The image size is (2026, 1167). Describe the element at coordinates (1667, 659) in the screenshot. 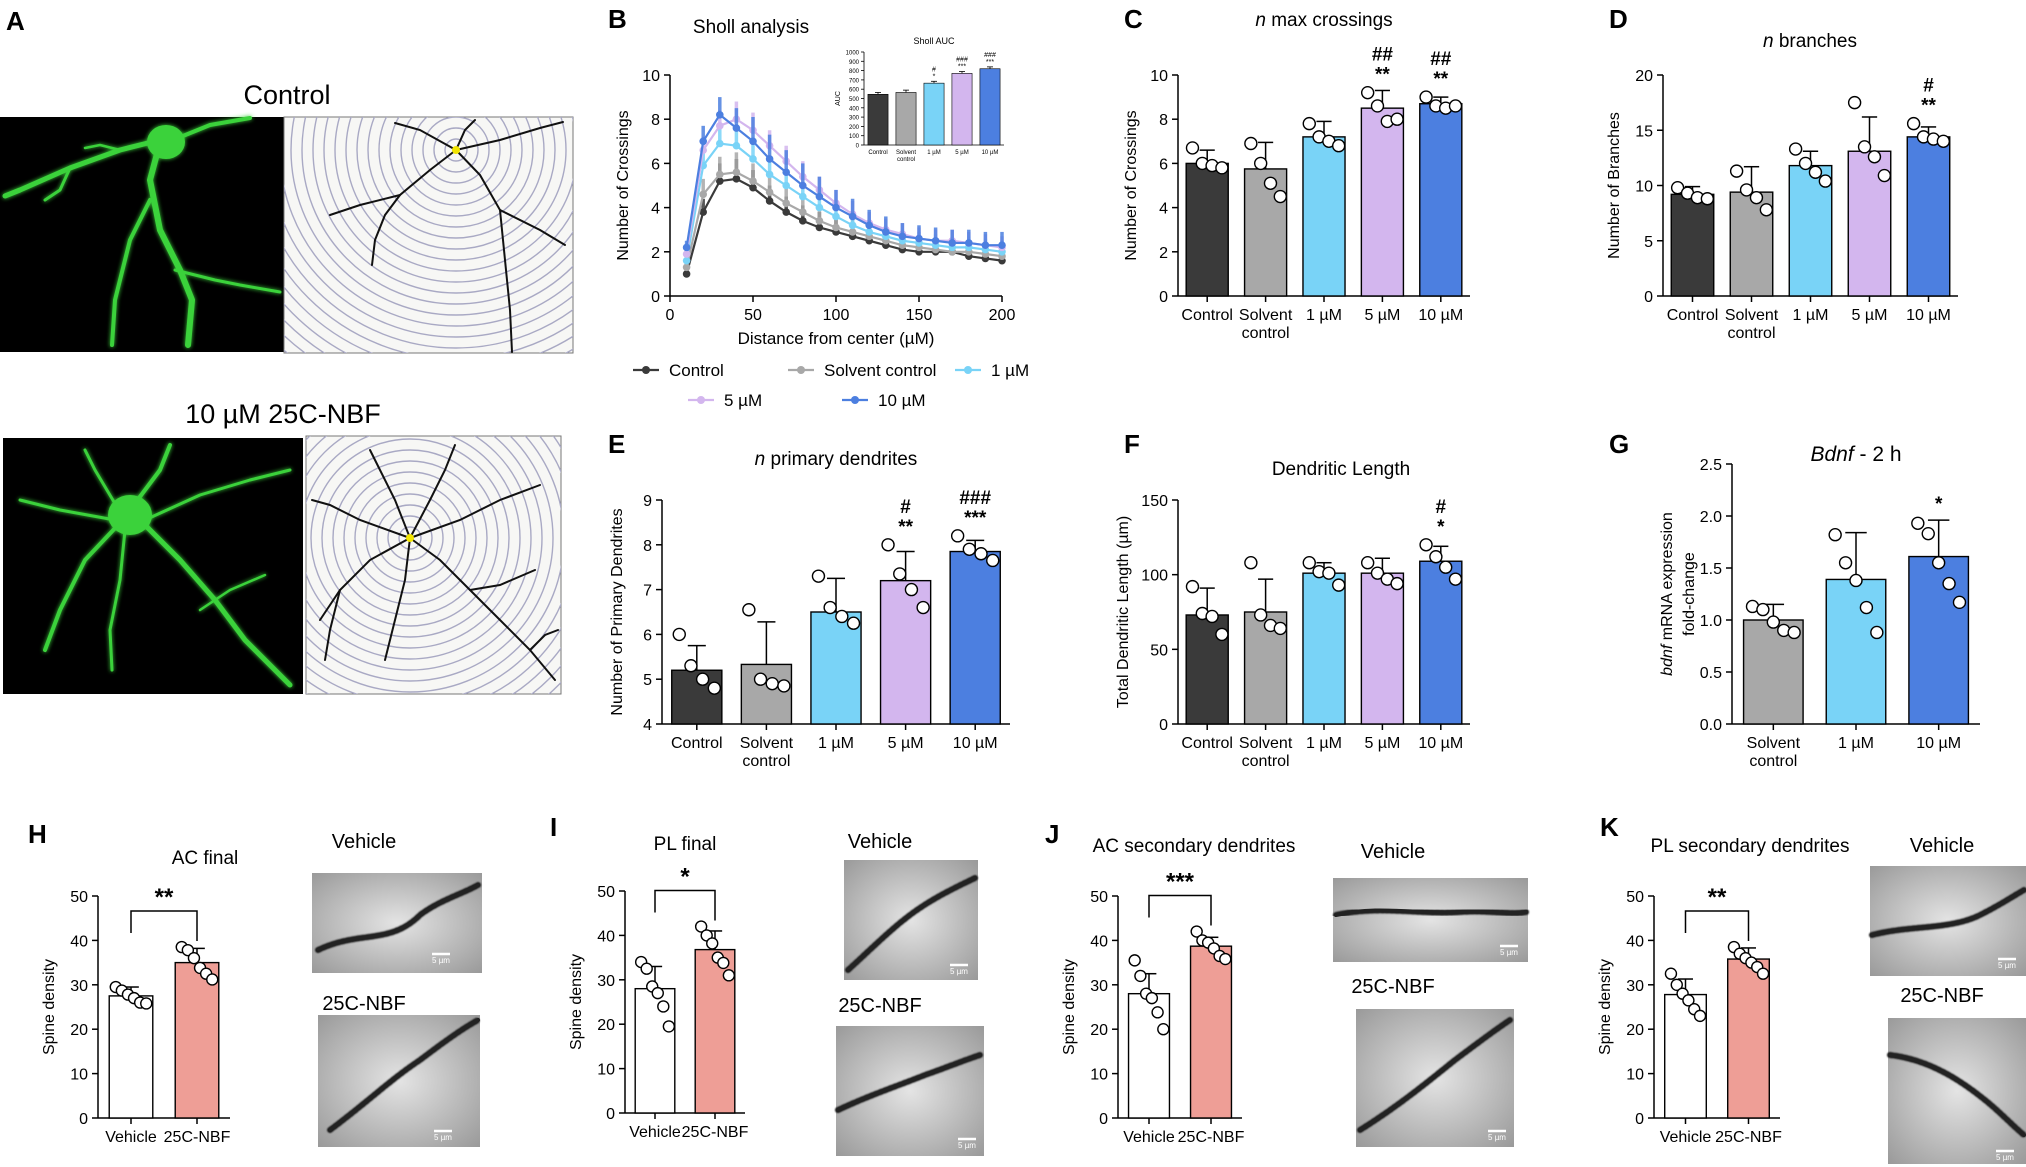

I see `panel-g-ylabel-italic: bdnf` at that location.